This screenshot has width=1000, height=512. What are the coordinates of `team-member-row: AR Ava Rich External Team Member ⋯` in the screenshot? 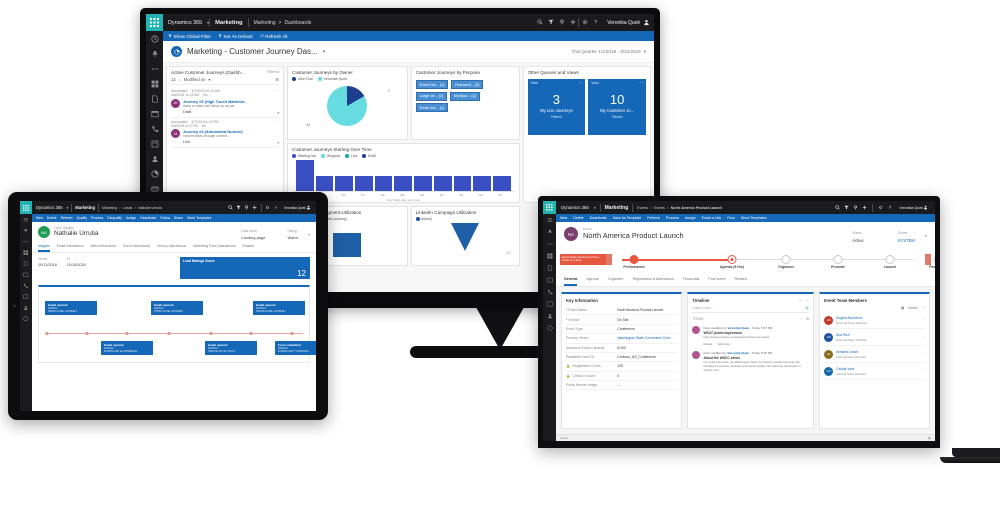 It's located at (874, 337).